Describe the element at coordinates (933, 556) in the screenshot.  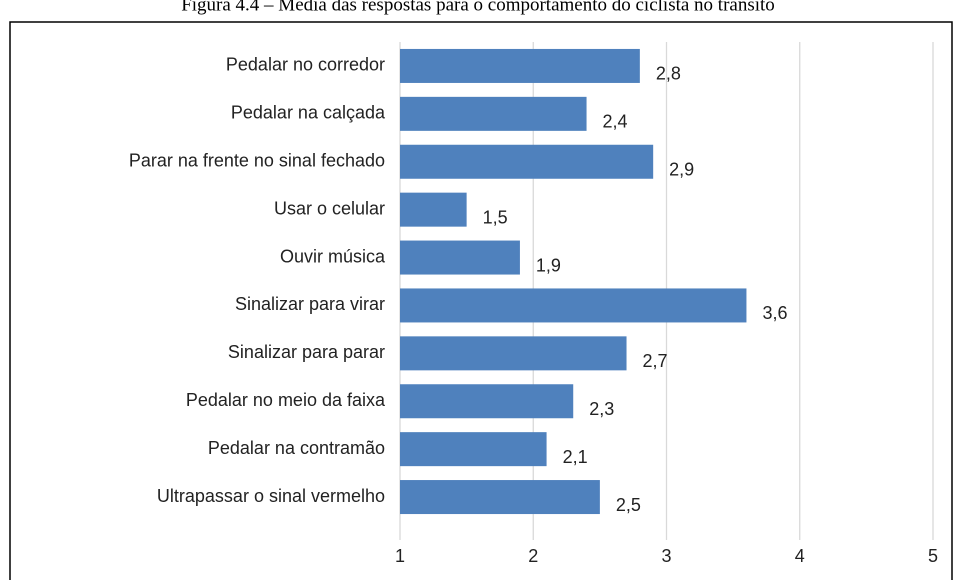
I see `x-tick-label: 5` at that location.